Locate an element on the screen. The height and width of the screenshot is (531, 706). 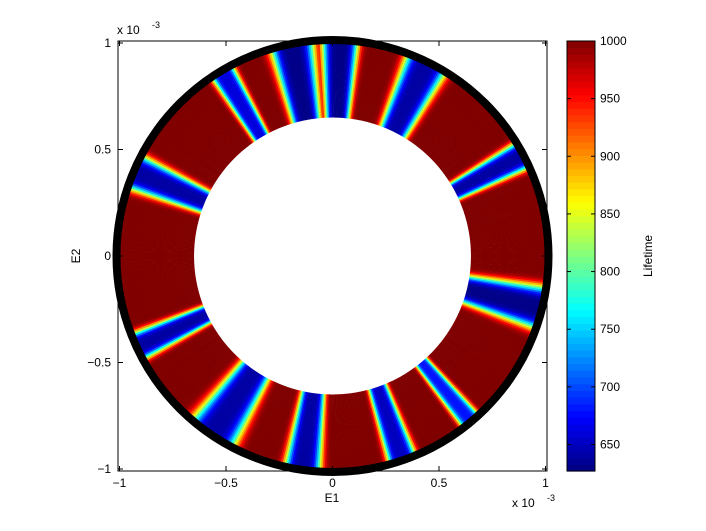
y-tick-label: 1 is located at coordinates (107, 43).